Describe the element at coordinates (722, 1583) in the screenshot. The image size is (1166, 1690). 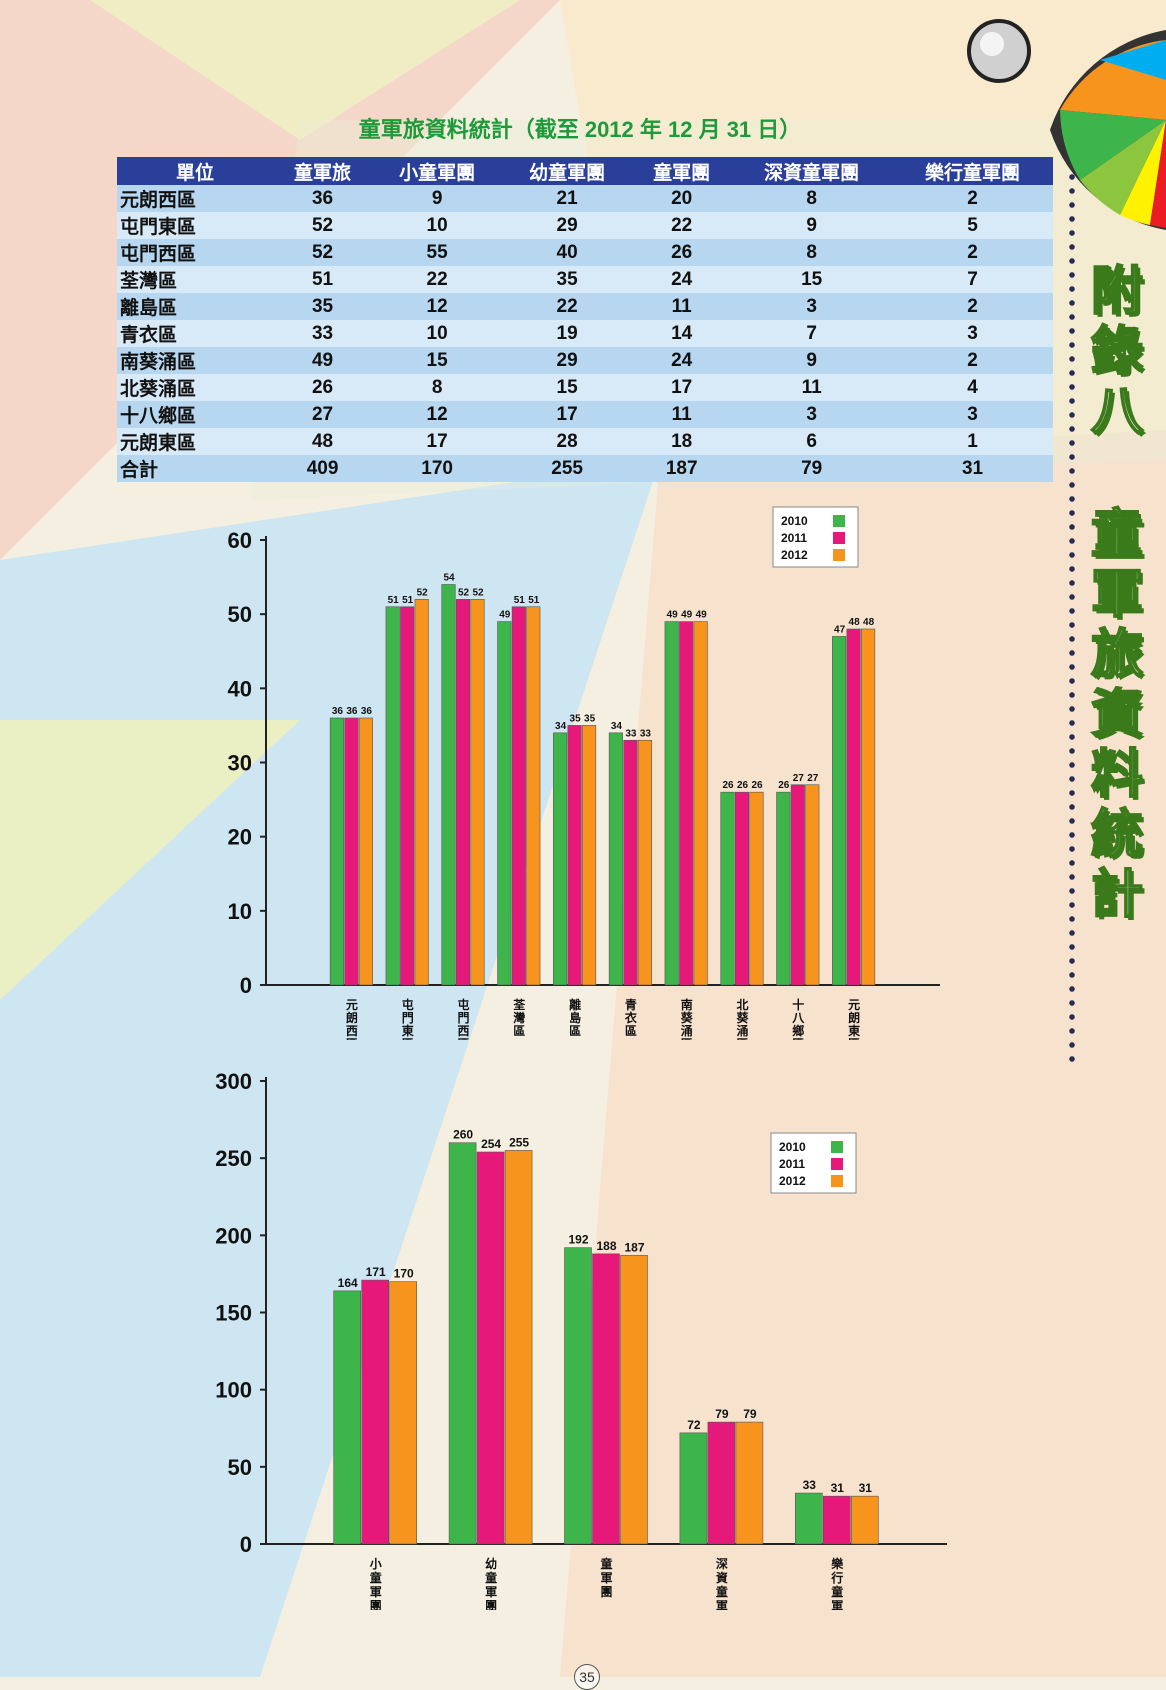
I see `category-label: 深資童軍團` at that location.